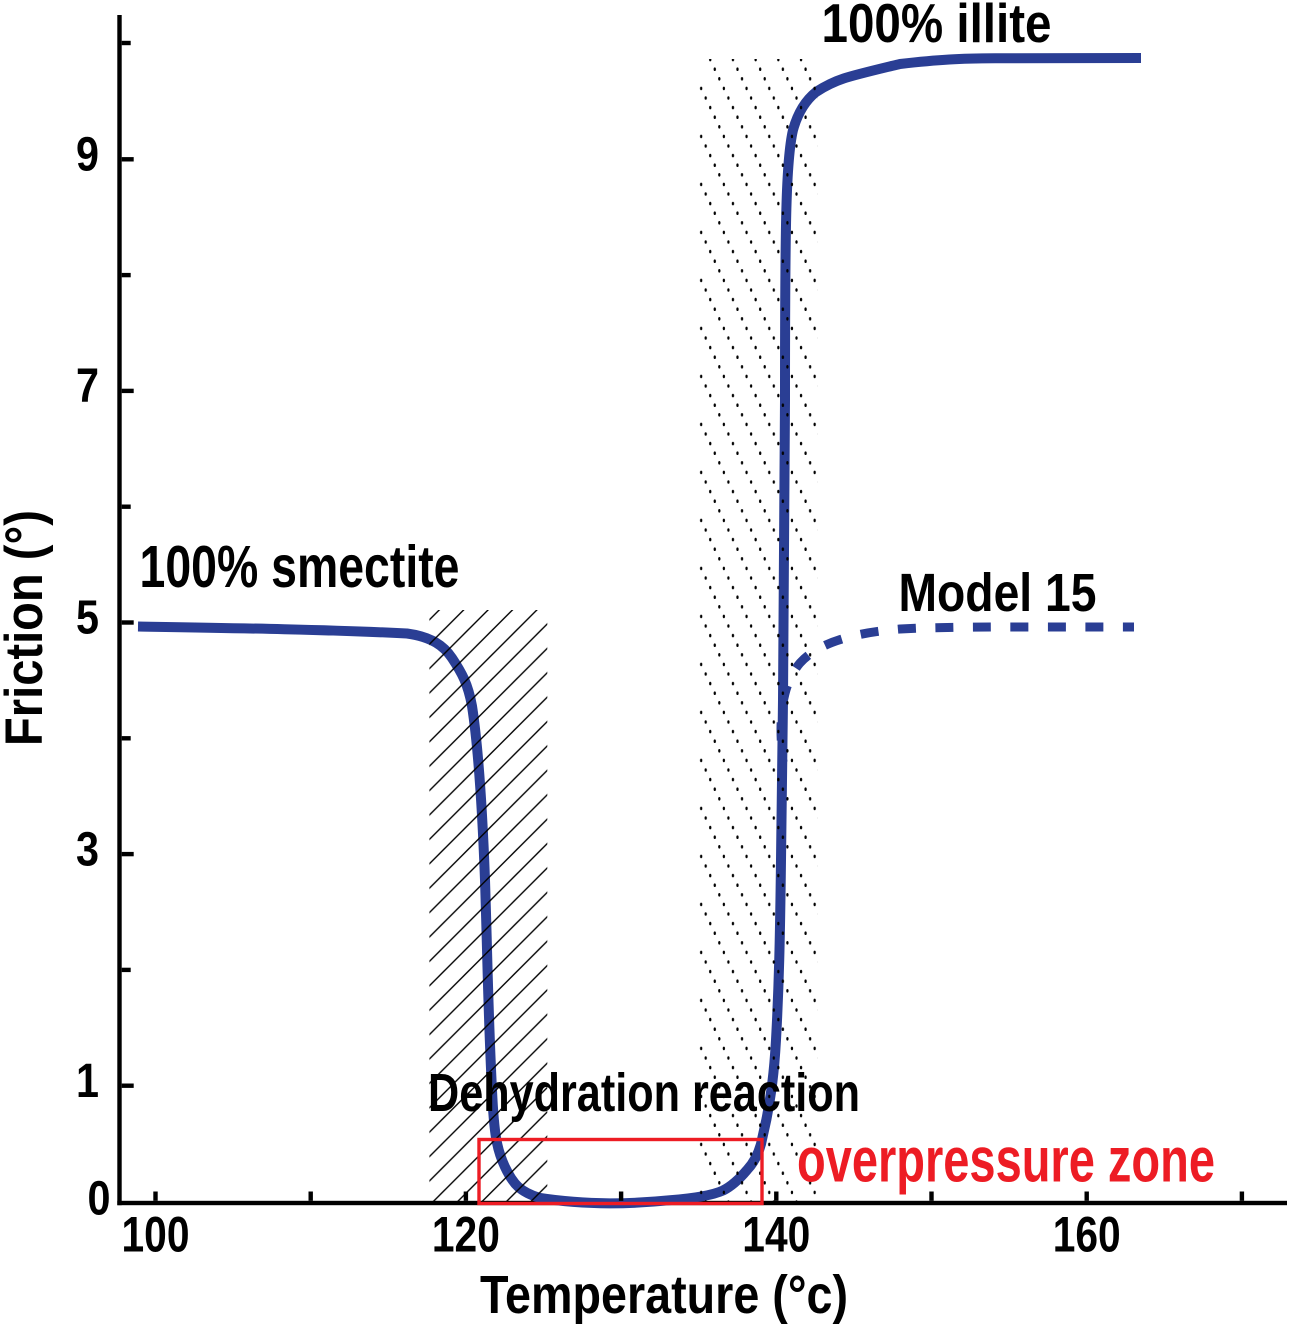  Describe the element at coordinates (87, 849) in the screenshot. I see `svg-text: 3` at that location.